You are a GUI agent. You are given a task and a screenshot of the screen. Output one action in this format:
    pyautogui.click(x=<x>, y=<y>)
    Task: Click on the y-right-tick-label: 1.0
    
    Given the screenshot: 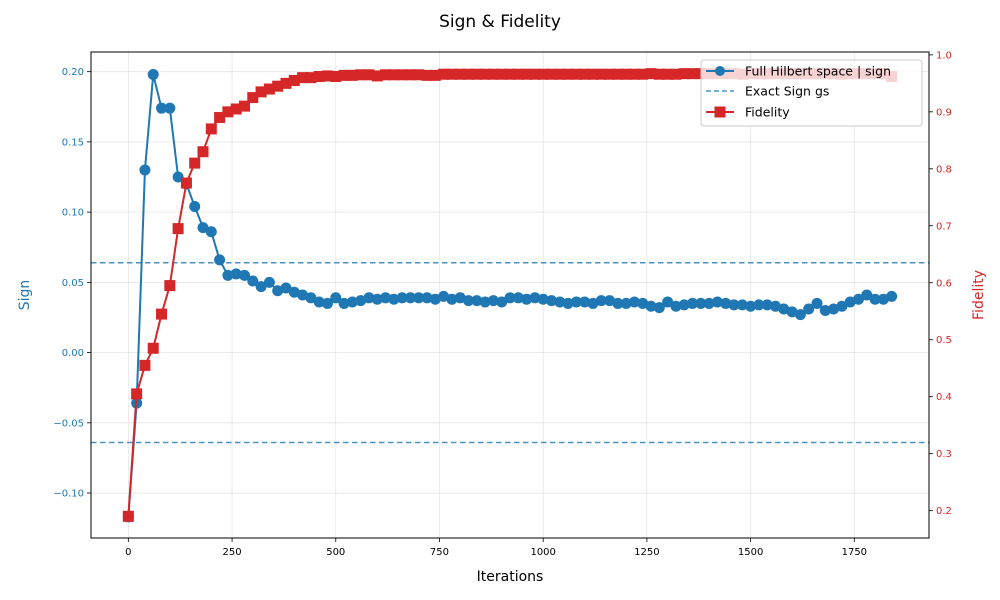 What is the action you would take?
    pyautogui.click(x=944, y=55)
    